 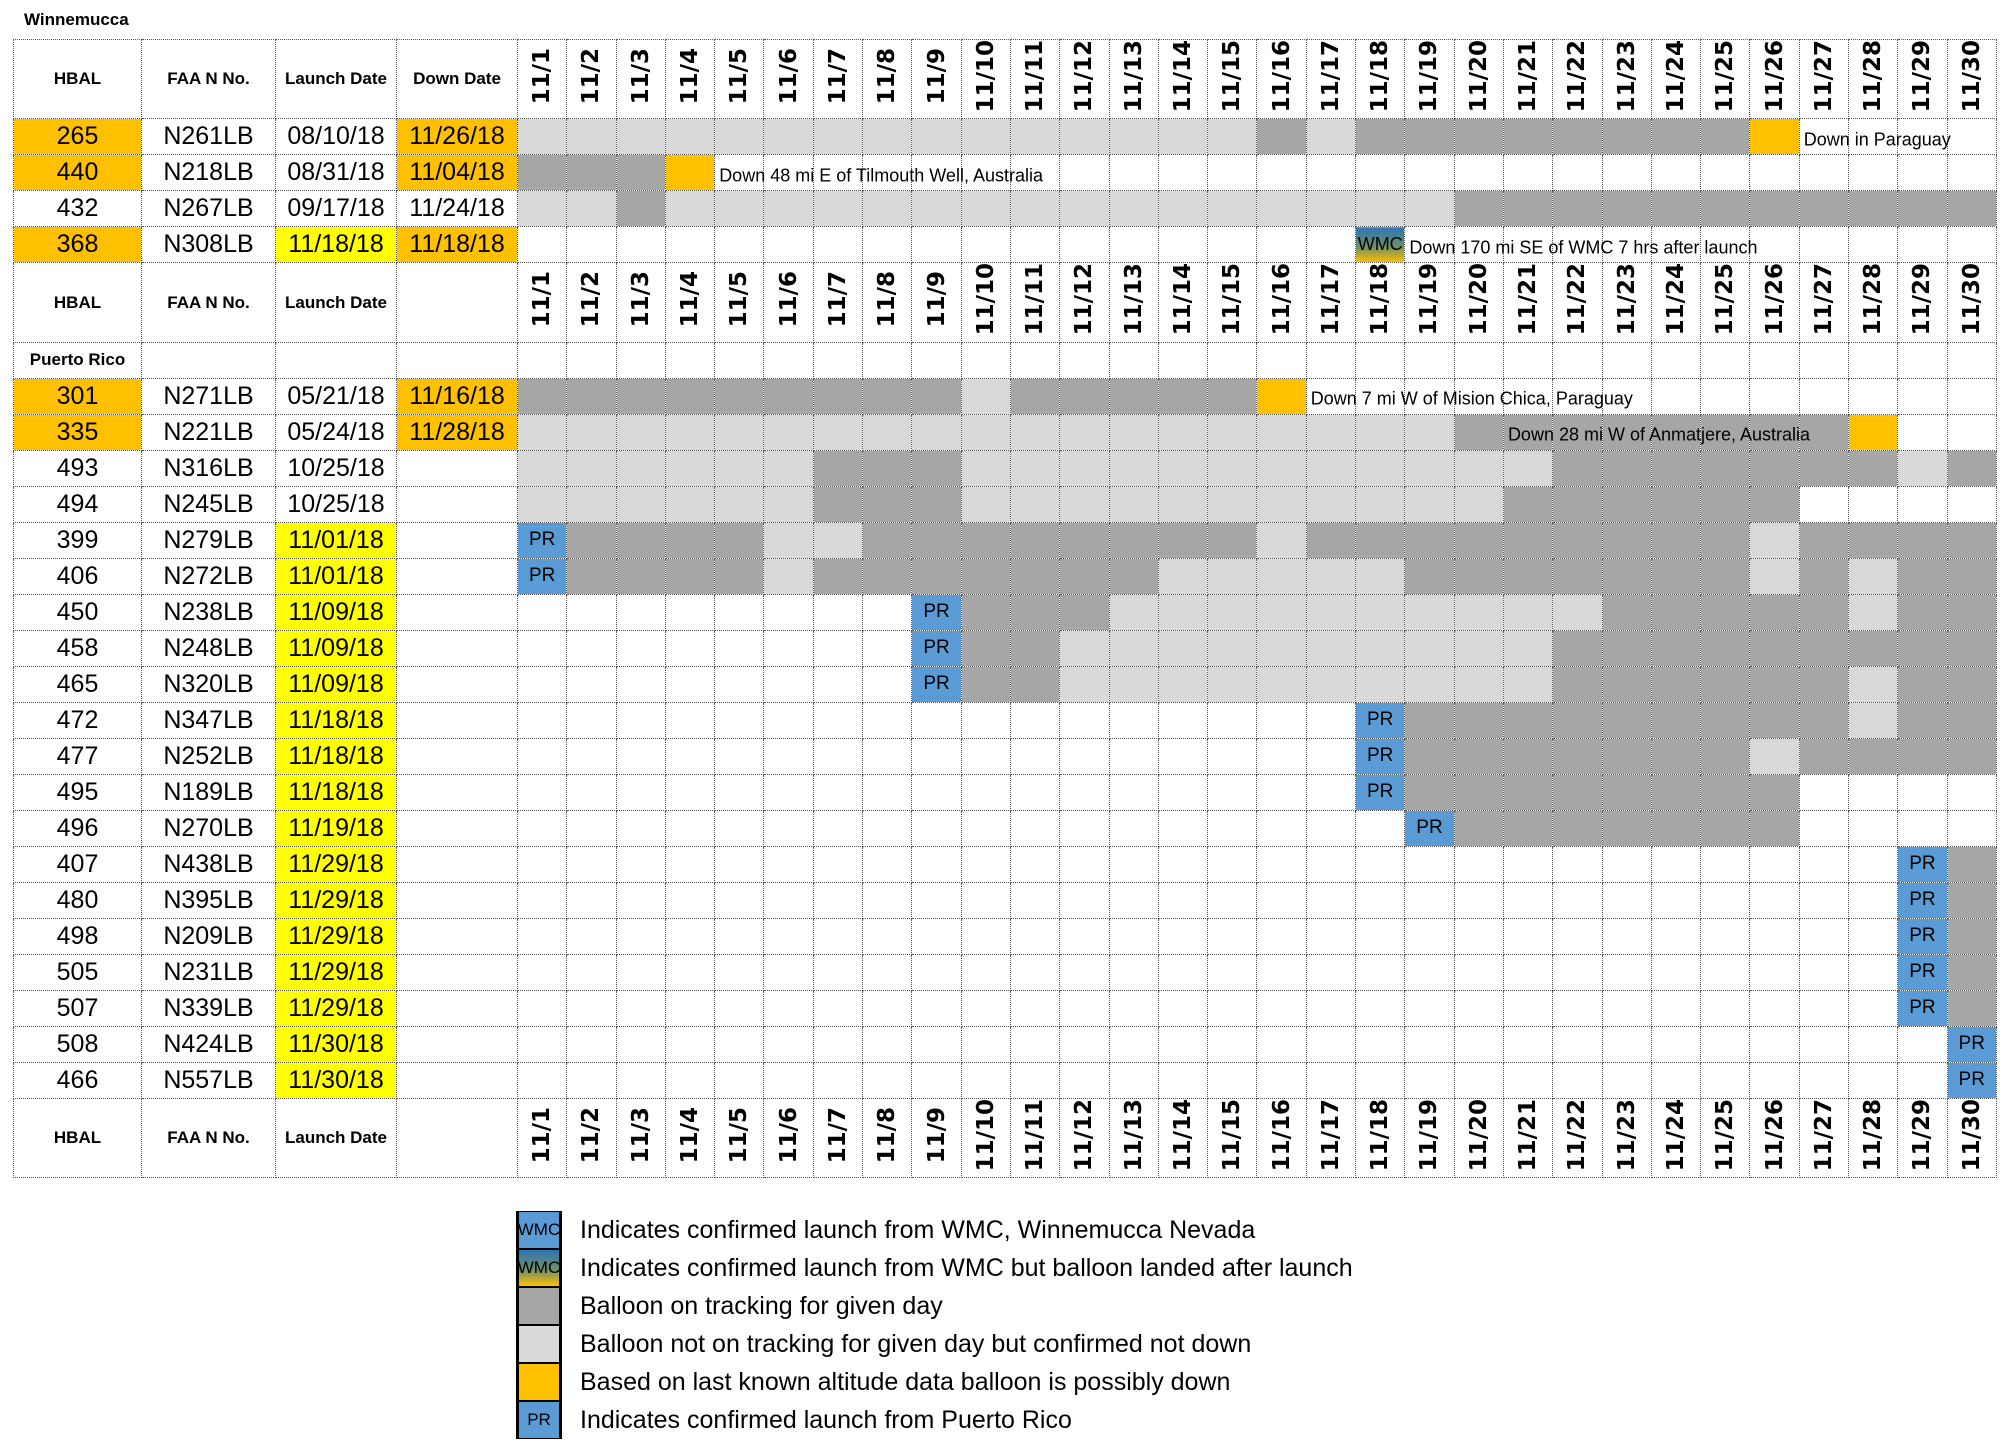 What do you see at coordinates (1133, 302) in the screenshot?
I see `header-day: 11/13` at bounding box center [1133, 302].